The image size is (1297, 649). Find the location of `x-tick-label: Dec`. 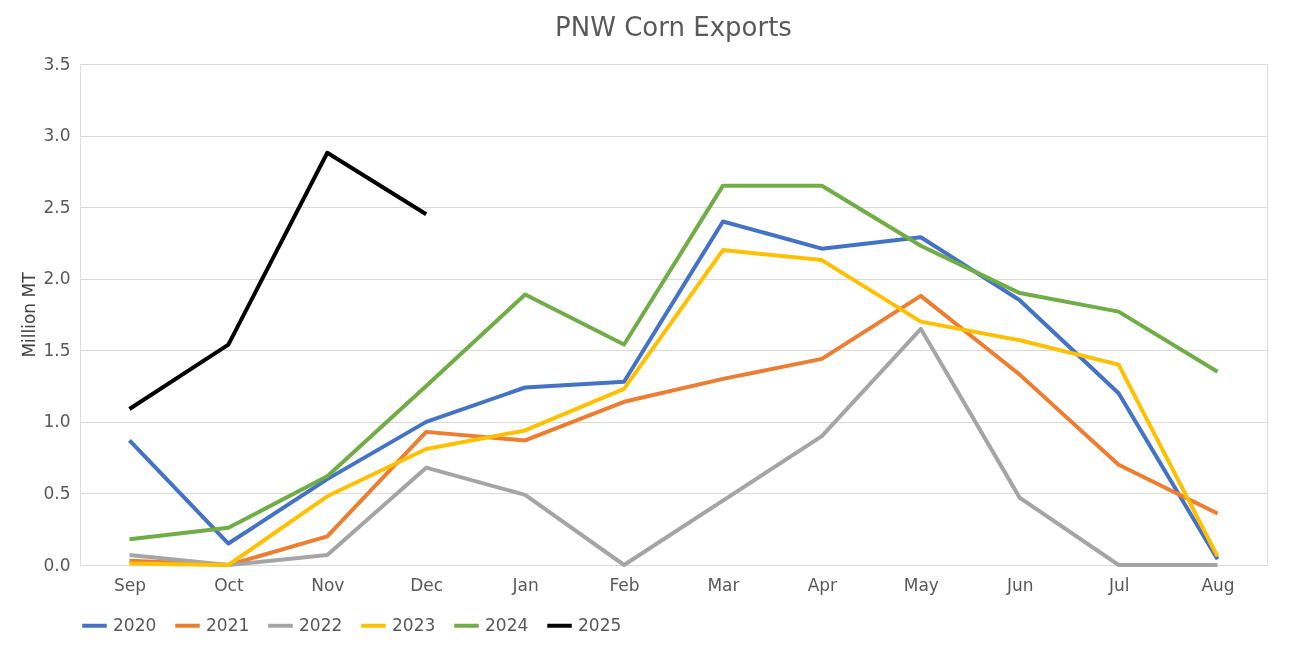

x-tick-label: Dec is located at coordinates (427, 584).